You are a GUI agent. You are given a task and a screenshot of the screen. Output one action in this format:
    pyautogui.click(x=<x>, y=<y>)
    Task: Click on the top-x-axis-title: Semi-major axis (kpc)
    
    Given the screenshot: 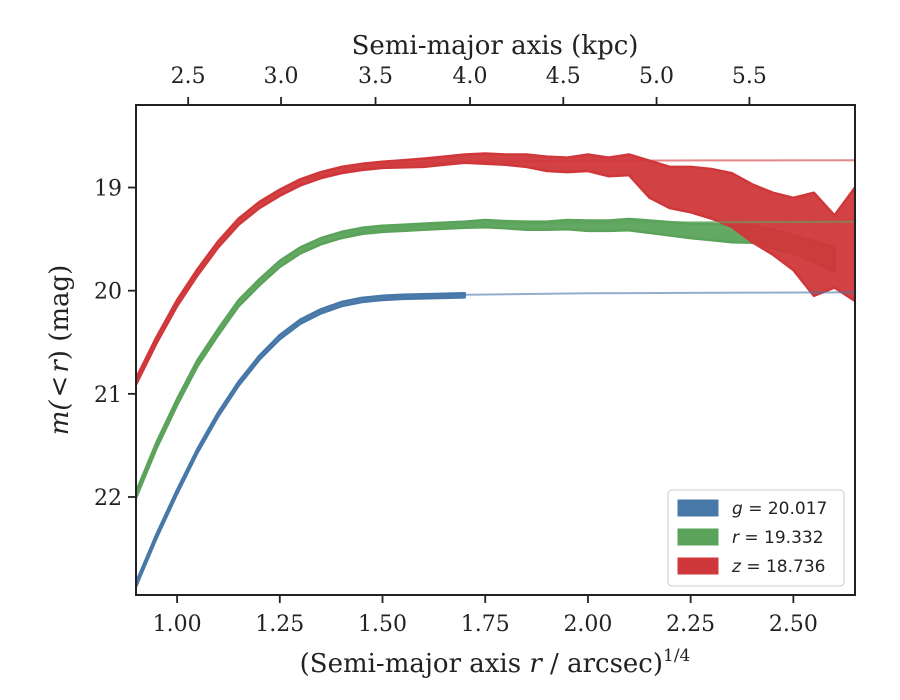 What is the action you would take?
    pyautogui.click(x=495, y=46)
    